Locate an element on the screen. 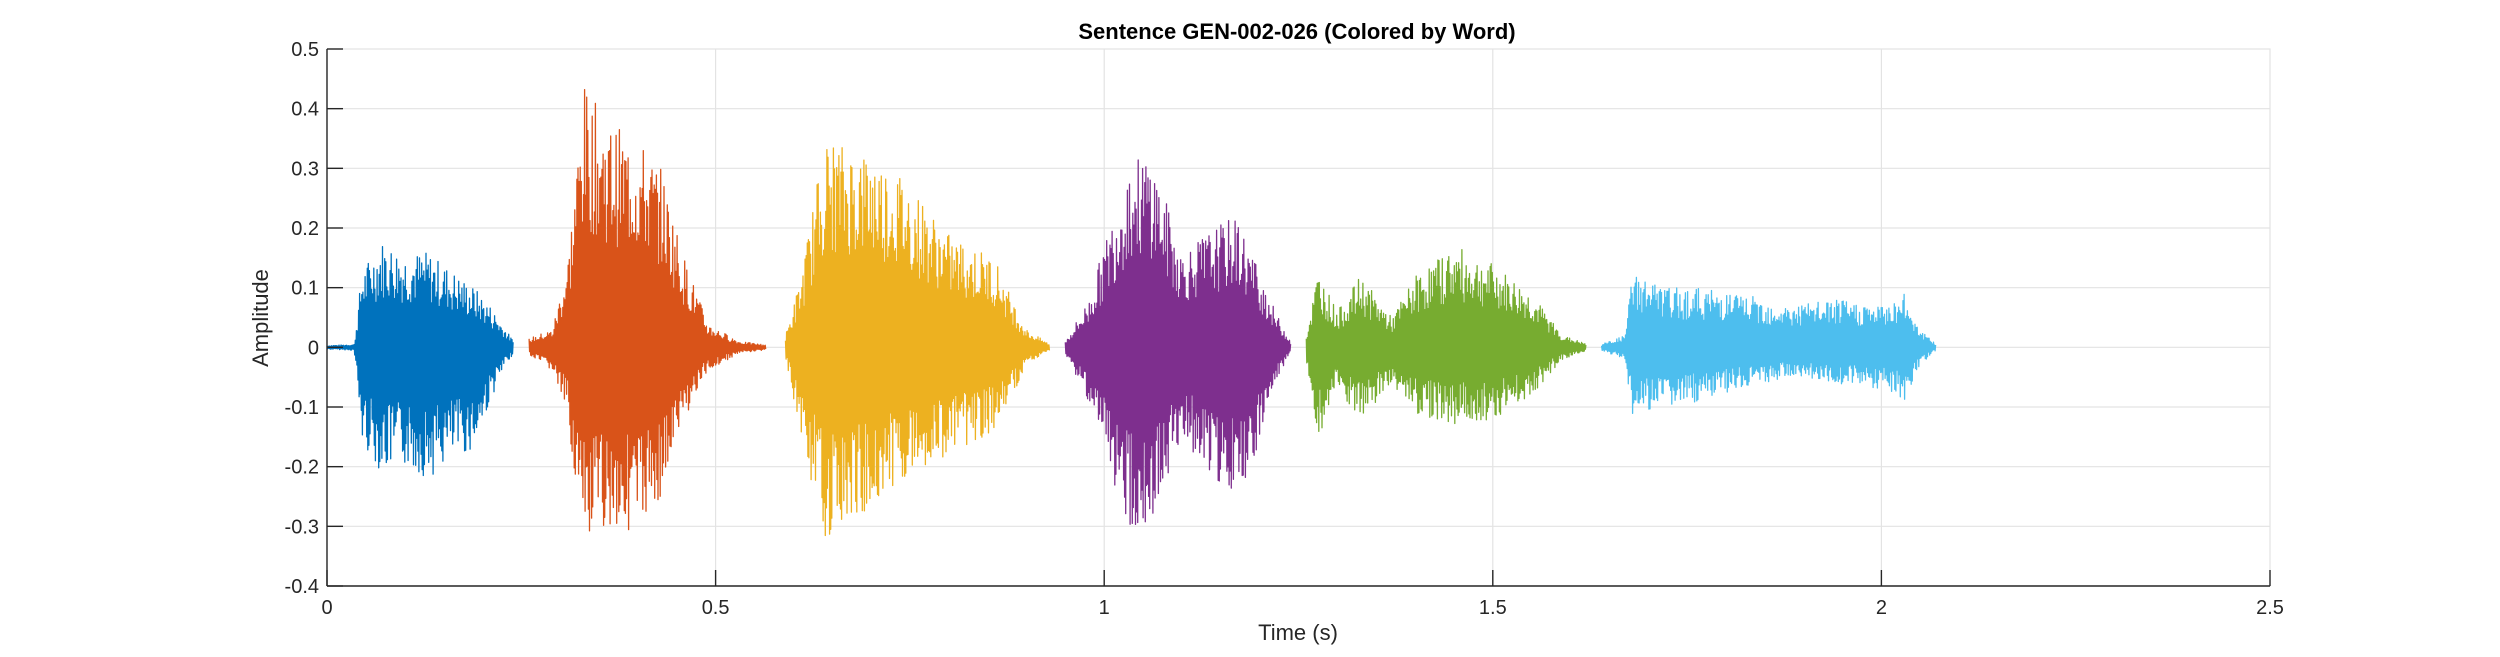  x-tick-label: 2 is located at coordinates (1881, 608).